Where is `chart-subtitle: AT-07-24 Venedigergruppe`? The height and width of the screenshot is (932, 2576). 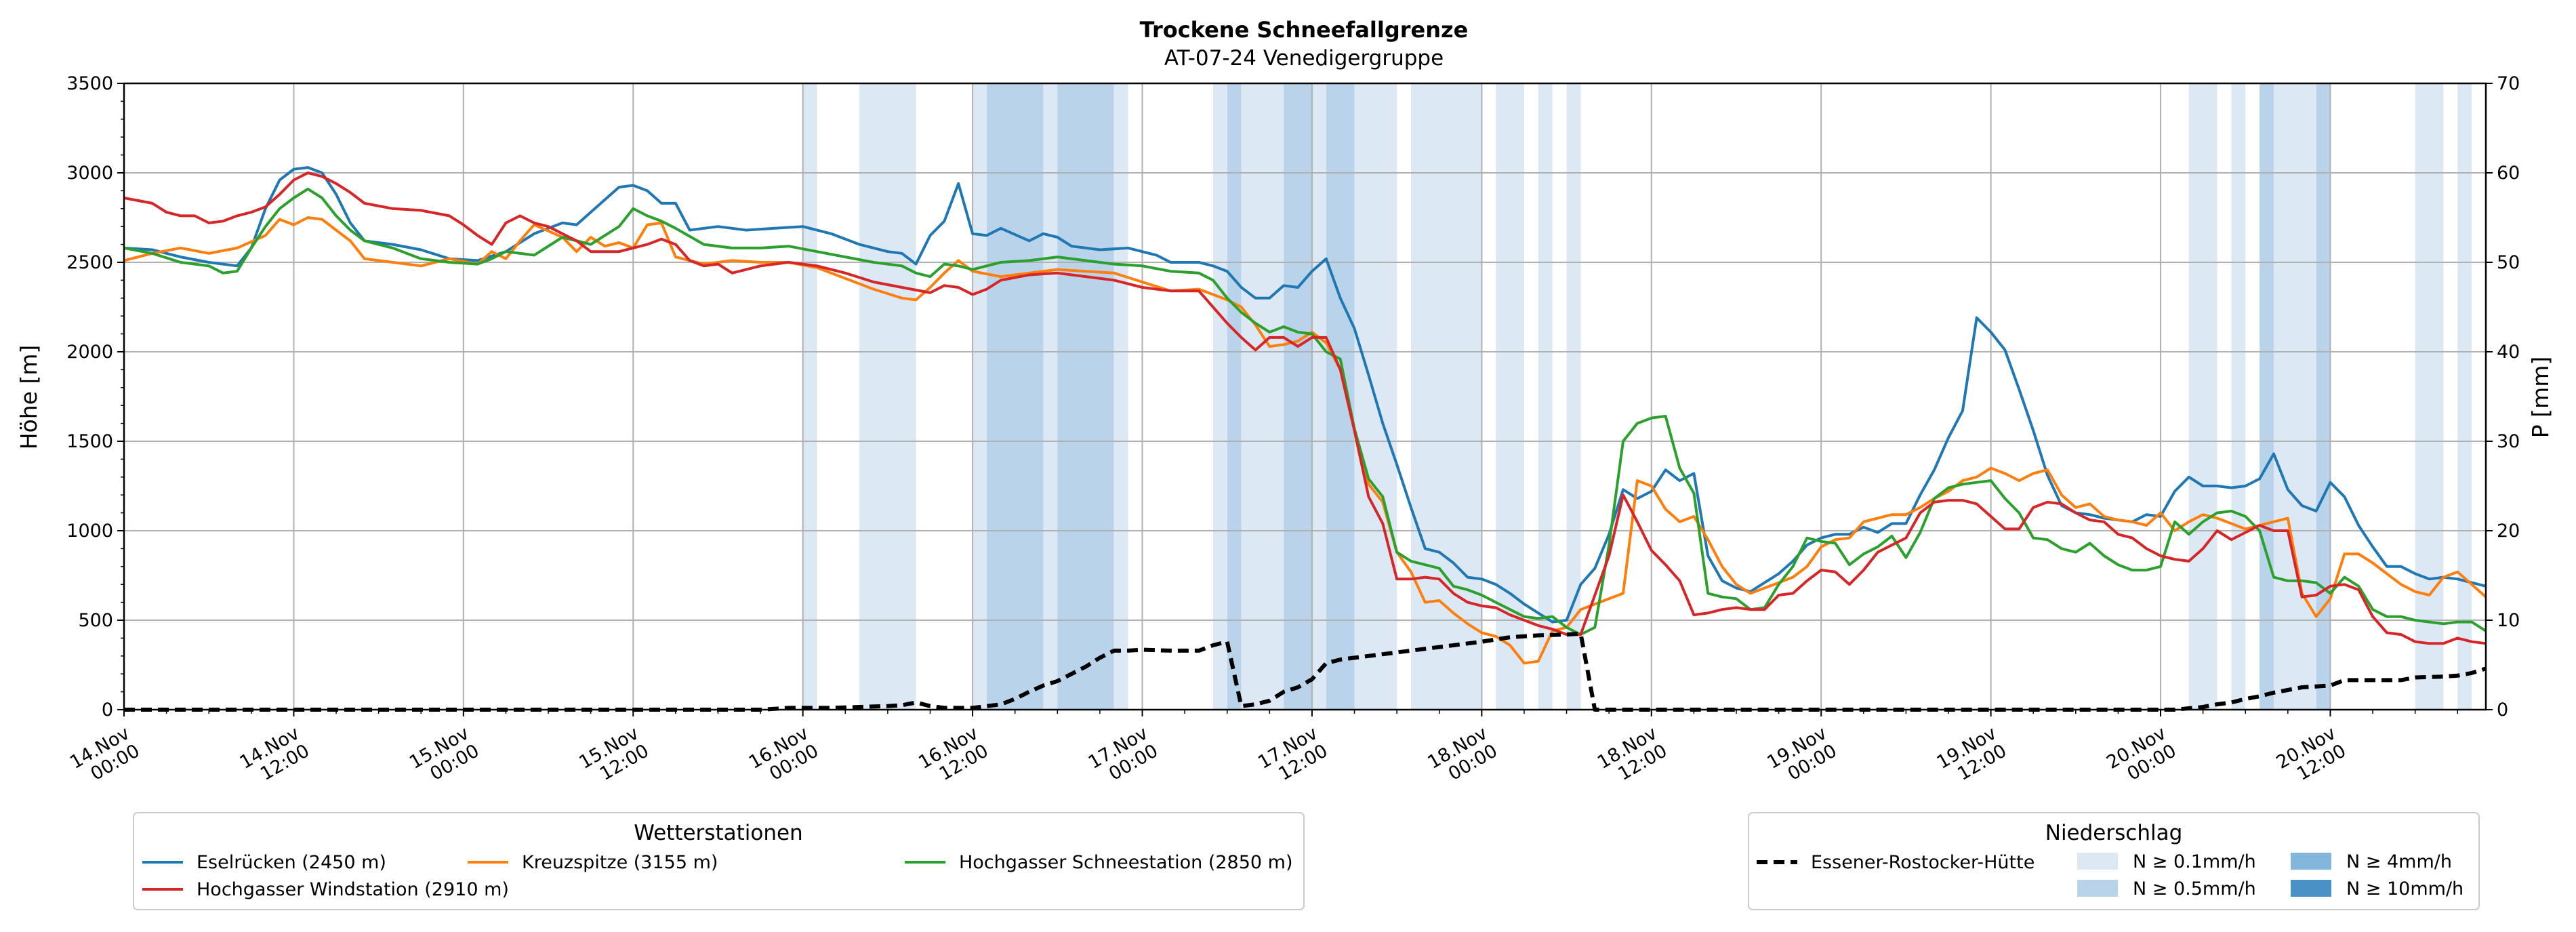 chart-subtitle: AT-07-24 Venedigergruppe is located at coordinates (1304, 58).